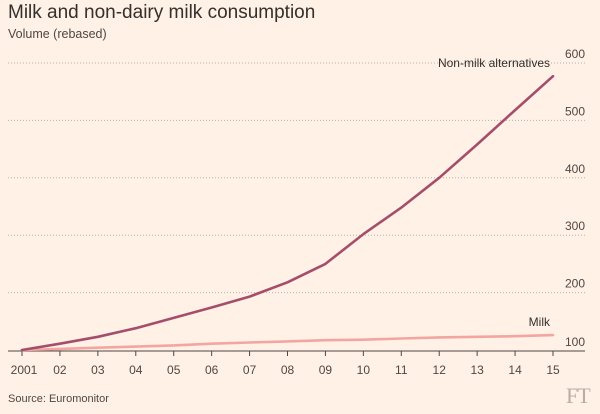 Image resolution: width=600 pixels, height=414 pixels. What do you see at coordinates (575, 342) in the screenshot?
I see `y-tick-label: 100` at bounding box center [575, 342].